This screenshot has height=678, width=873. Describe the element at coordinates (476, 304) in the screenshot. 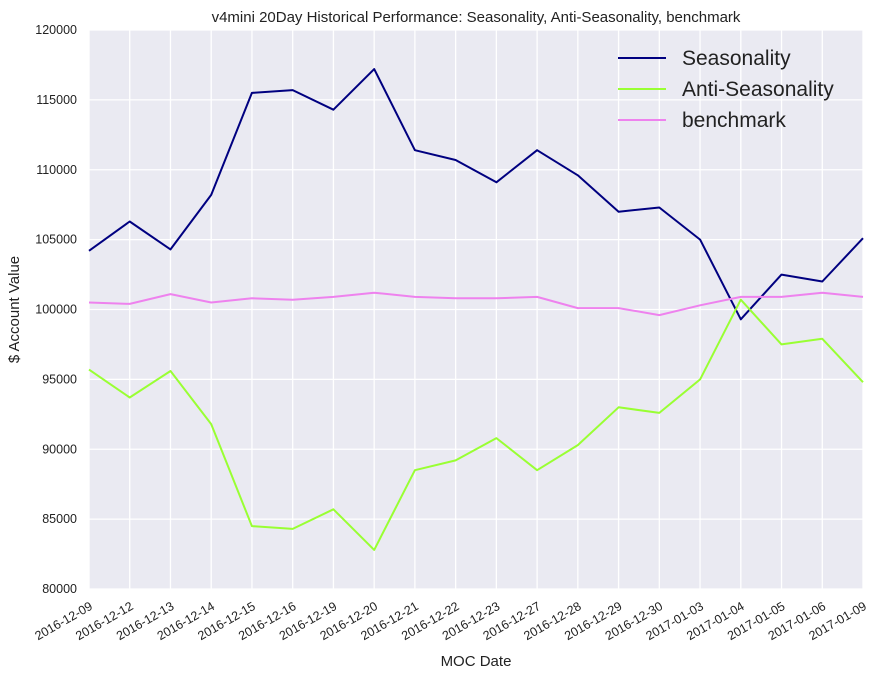

I see `series-line-benchmark` at that location.